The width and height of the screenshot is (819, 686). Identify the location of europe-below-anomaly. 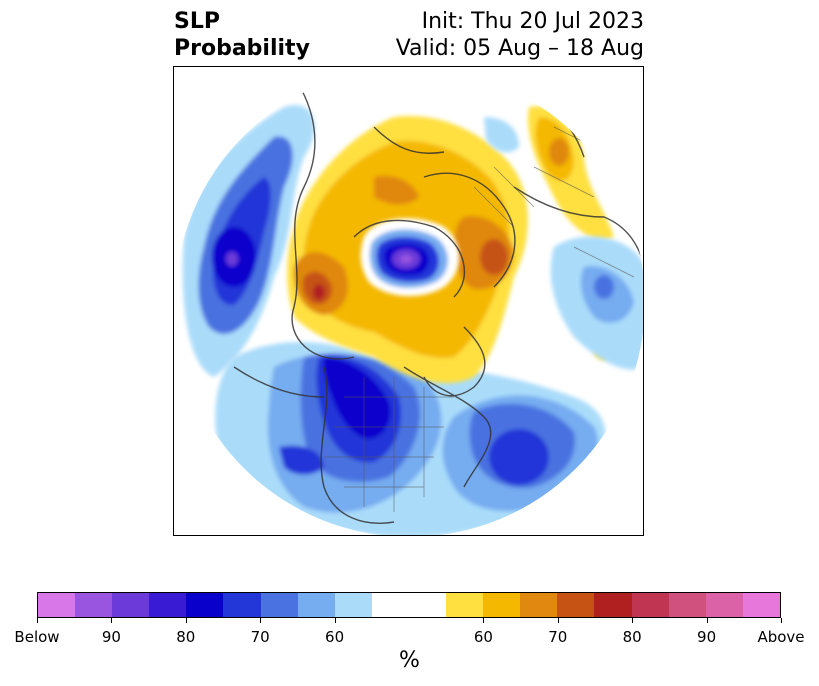
(563, 243).